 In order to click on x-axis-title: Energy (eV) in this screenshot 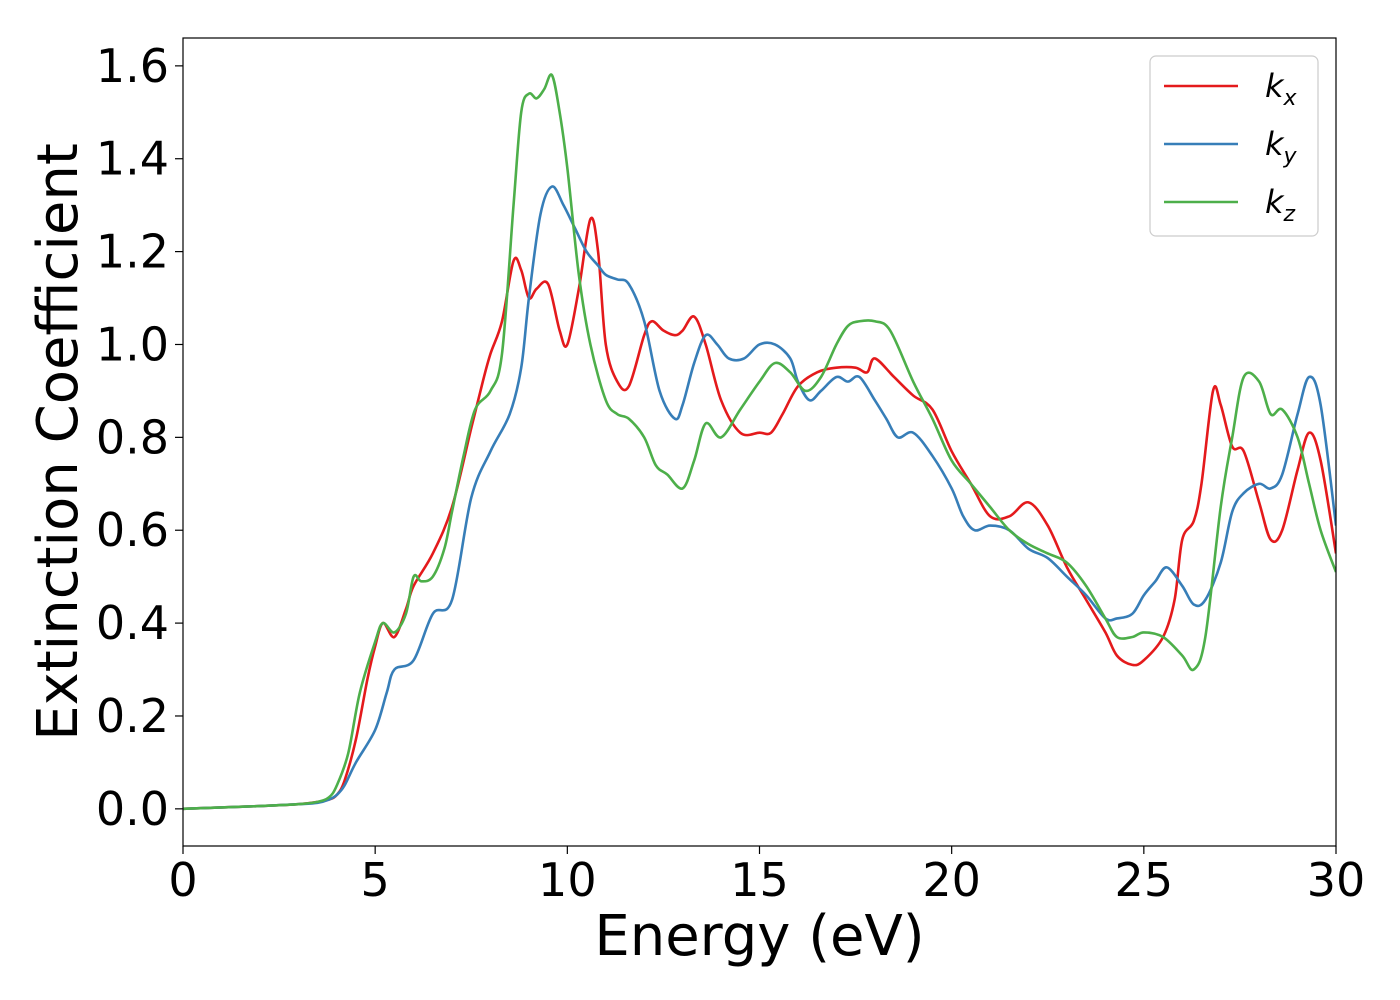, I will do `click(759, 936)`.